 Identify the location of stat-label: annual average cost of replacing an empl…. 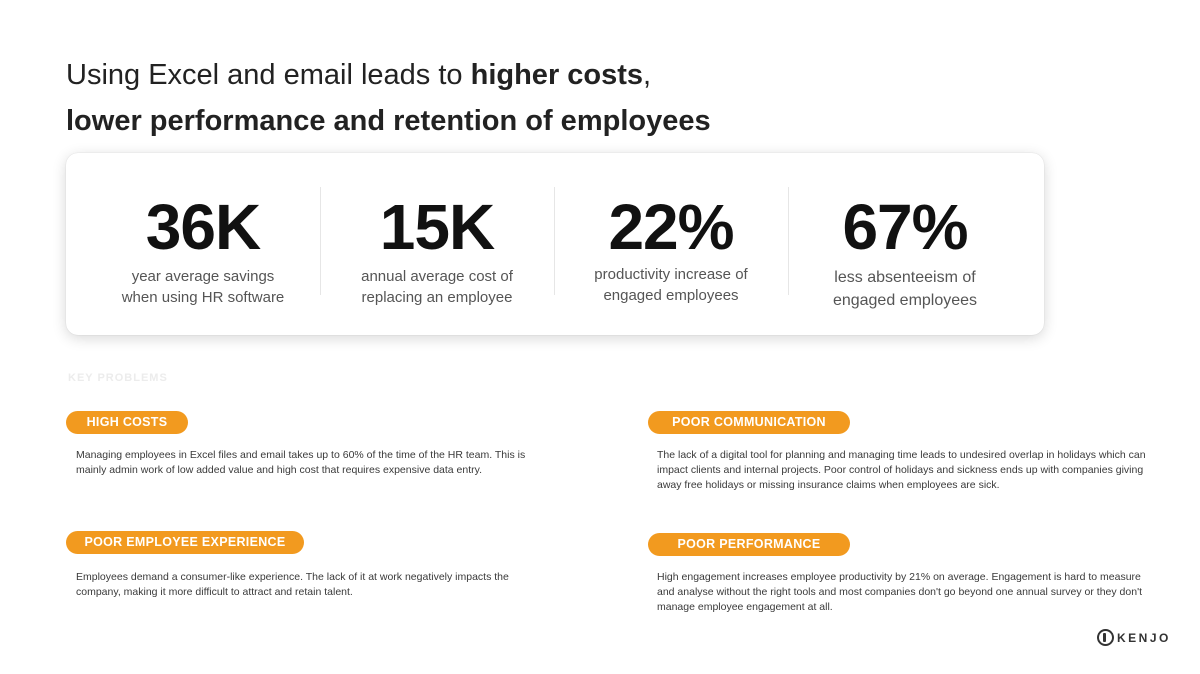
(437, 287).